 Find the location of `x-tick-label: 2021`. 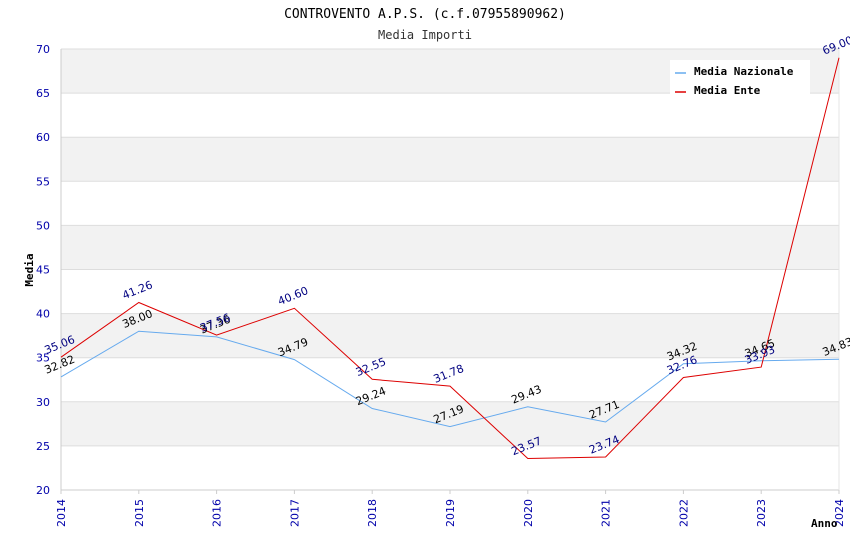

x-tick-label: 2021 is located at coordinates (606, 513).